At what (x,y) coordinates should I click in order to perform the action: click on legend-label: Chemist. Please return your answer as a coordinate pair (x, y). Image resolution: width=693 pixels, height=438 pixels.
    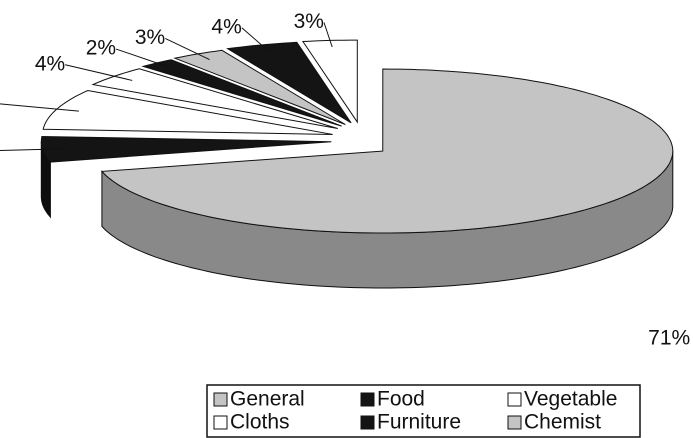
    Looking at the image, I should click on (562, 422).